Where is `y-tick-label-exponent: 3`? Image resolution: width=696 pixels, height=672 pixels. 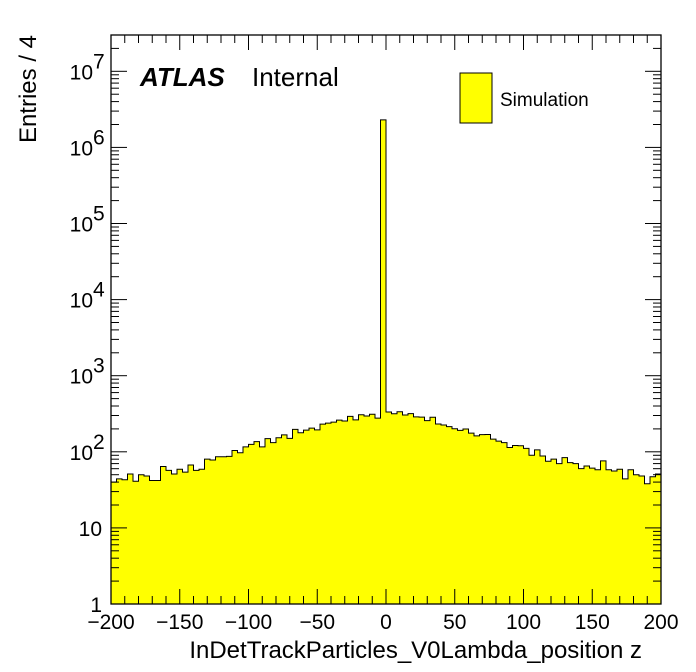
y-tick-label-exponent: 3 is located at coordinates (99, 366).